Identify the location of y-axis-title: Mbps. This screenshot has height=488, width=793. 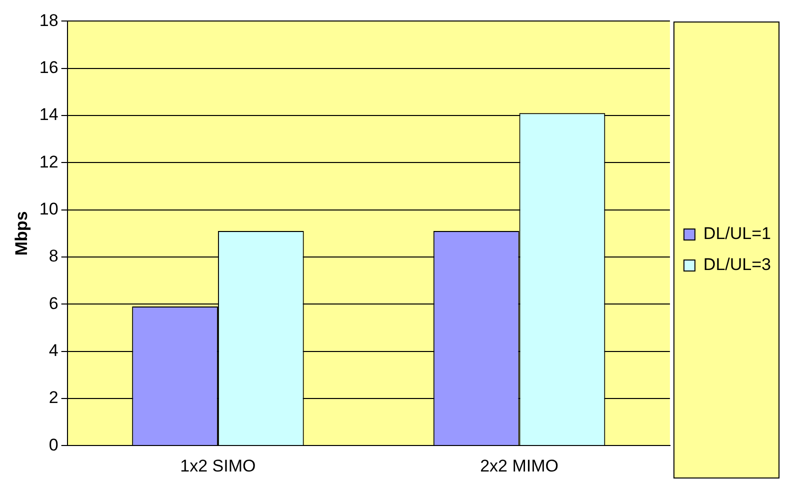
(21, 233).